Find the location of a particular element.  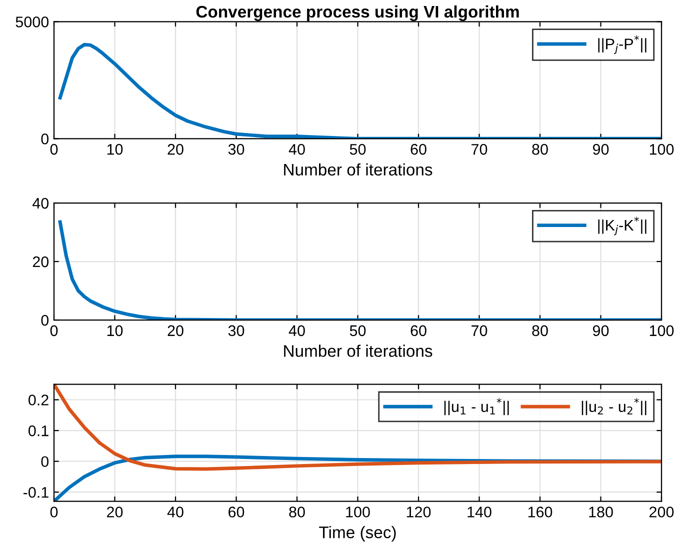

chart-title: Convergence process using VI algorithm is located at coordinates (357, 13).